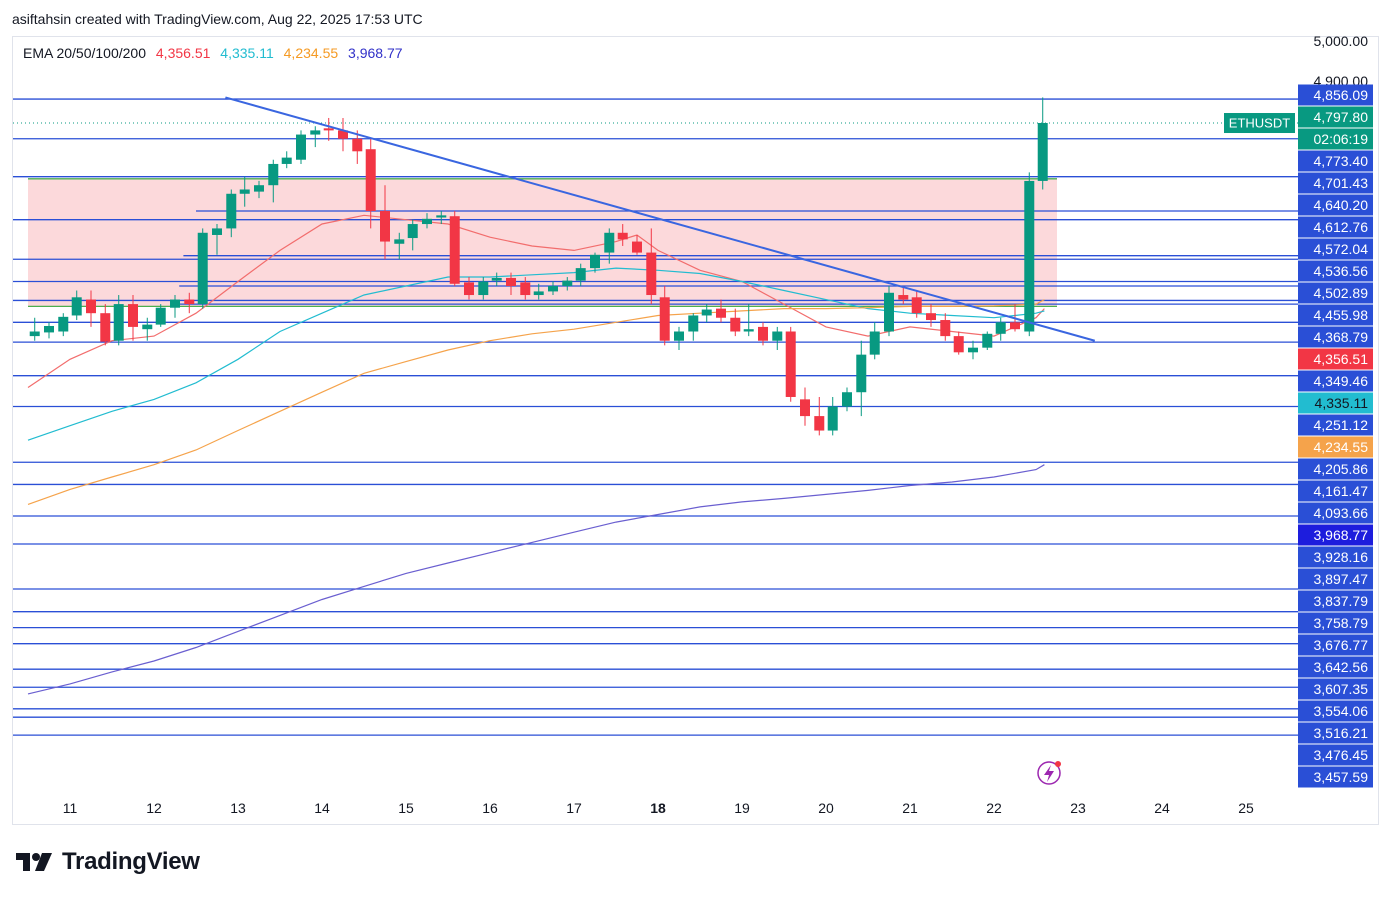  I want to click on price-axis-label: 4,572.04, so click(1335, 249).